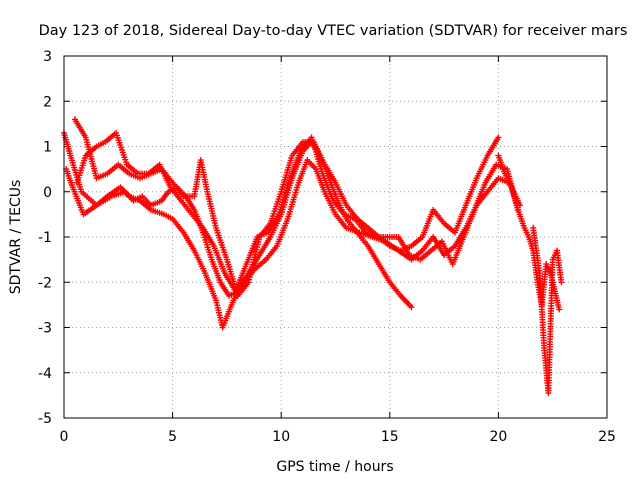 The image size is (640, 480). I want to click on y-tick-label: -2, so click(45, 283).